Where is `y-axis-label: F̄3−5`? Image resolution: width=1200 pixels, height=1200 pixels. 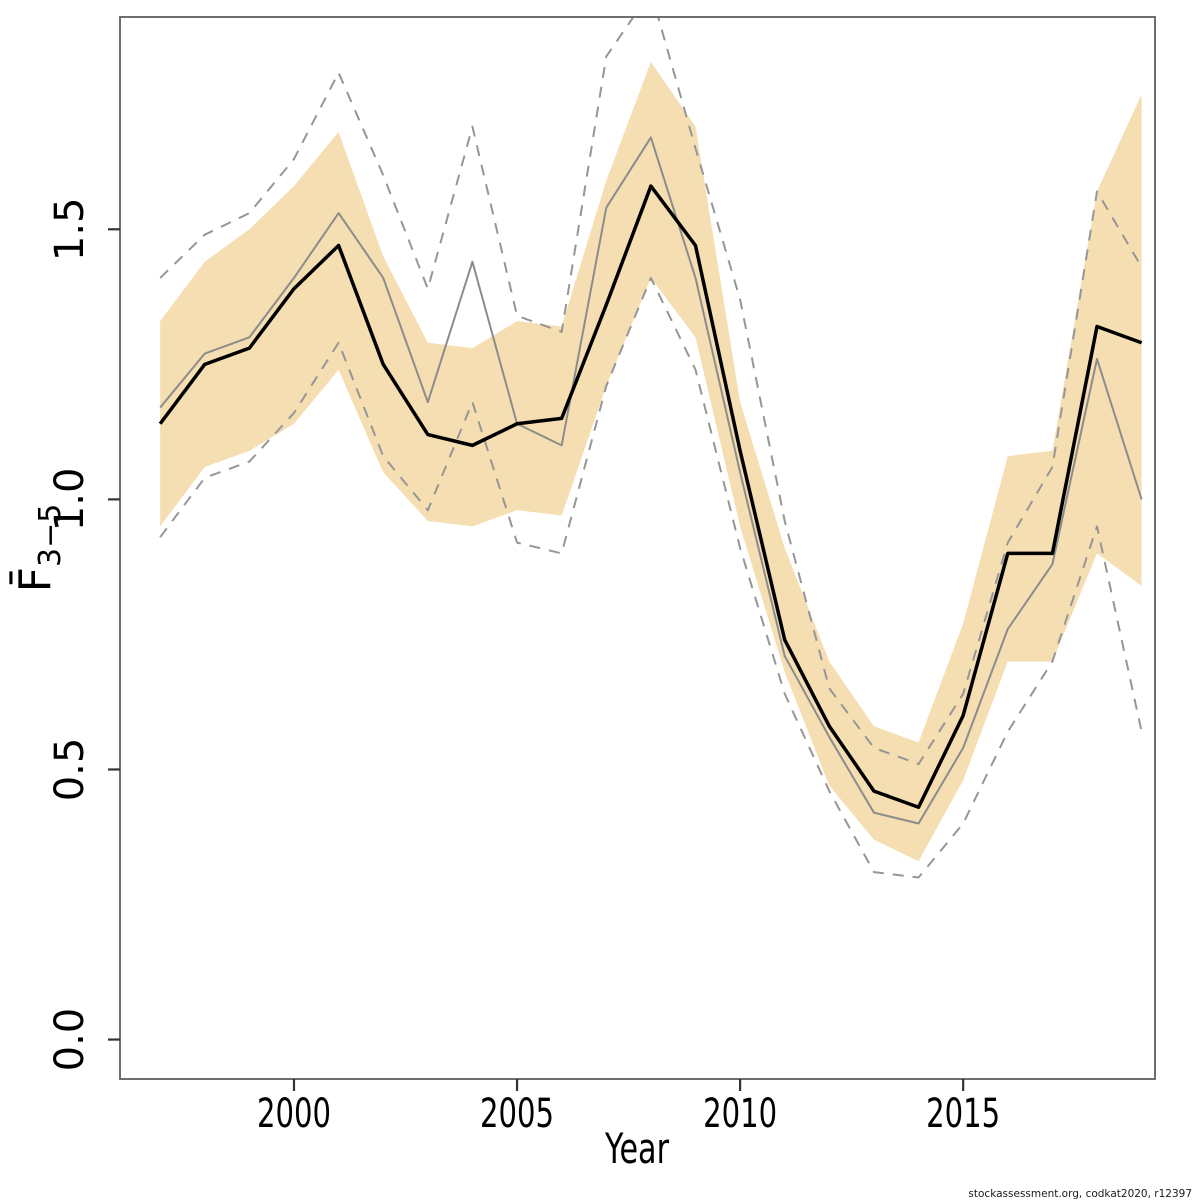
y-axis-label: F̄3−5 is located at coordinates (38, 548).